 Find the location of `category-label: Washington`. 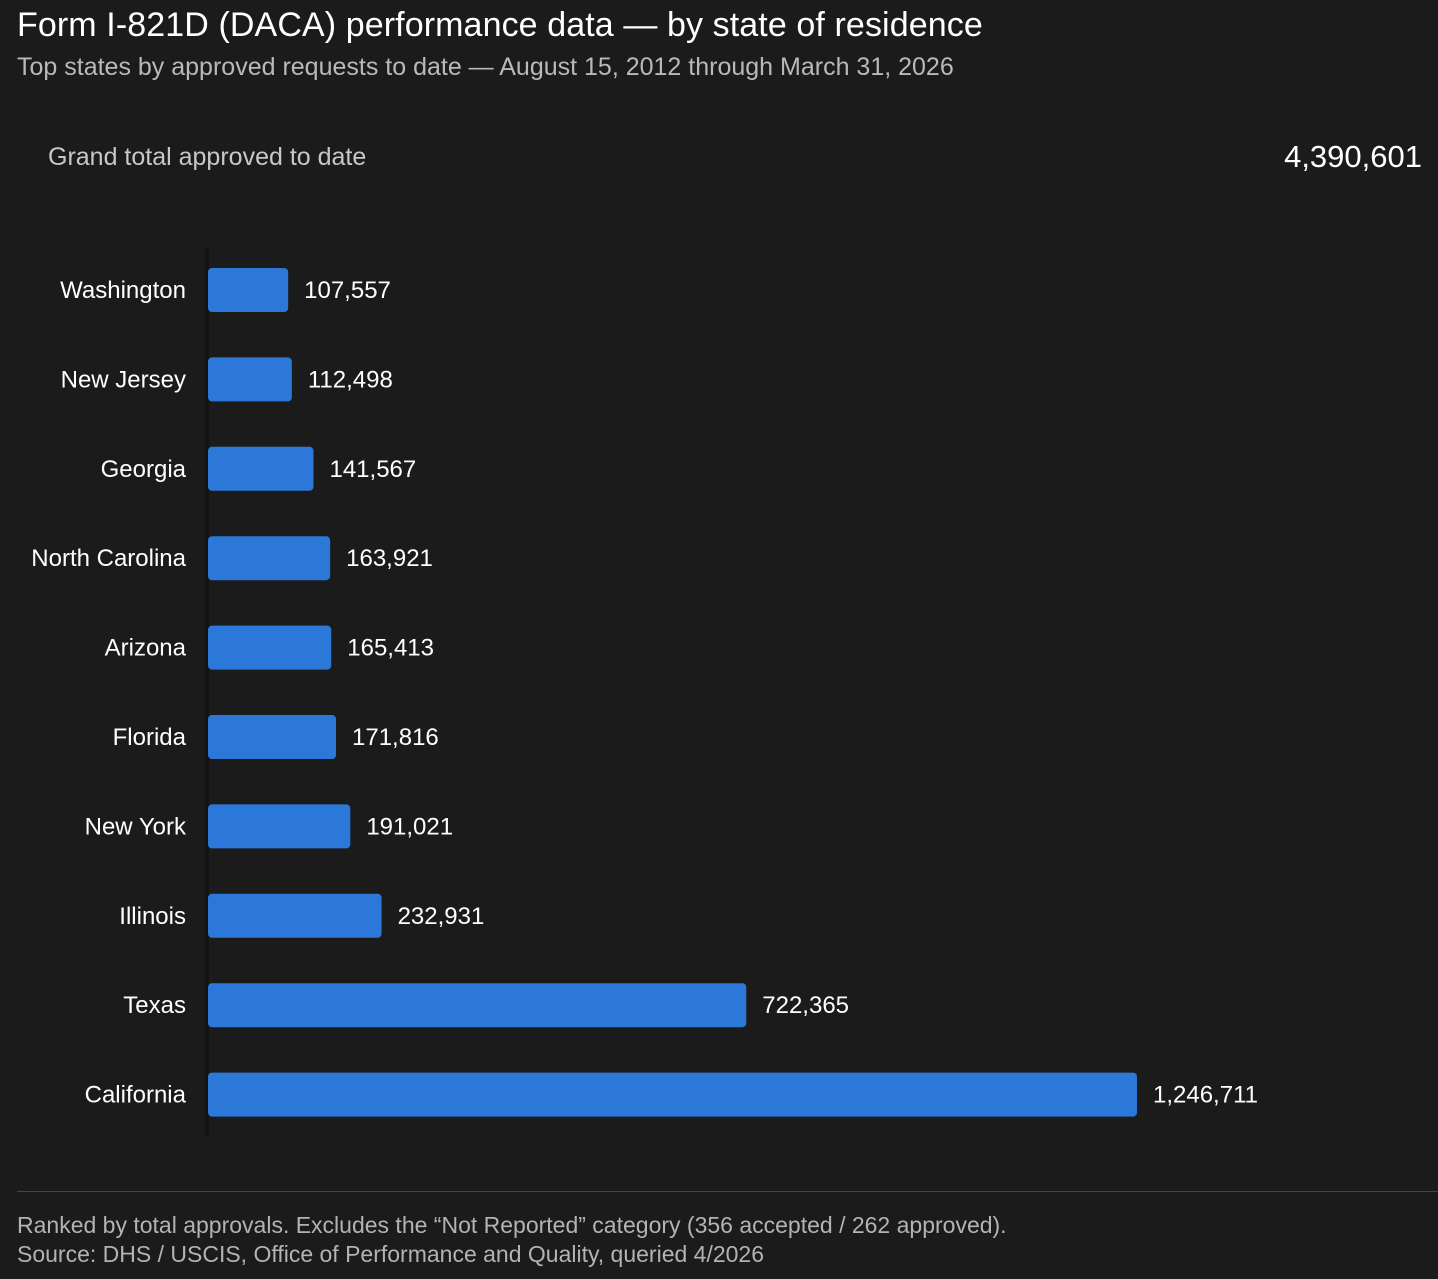

category-label: Washington is located at coordinates (123, 290).